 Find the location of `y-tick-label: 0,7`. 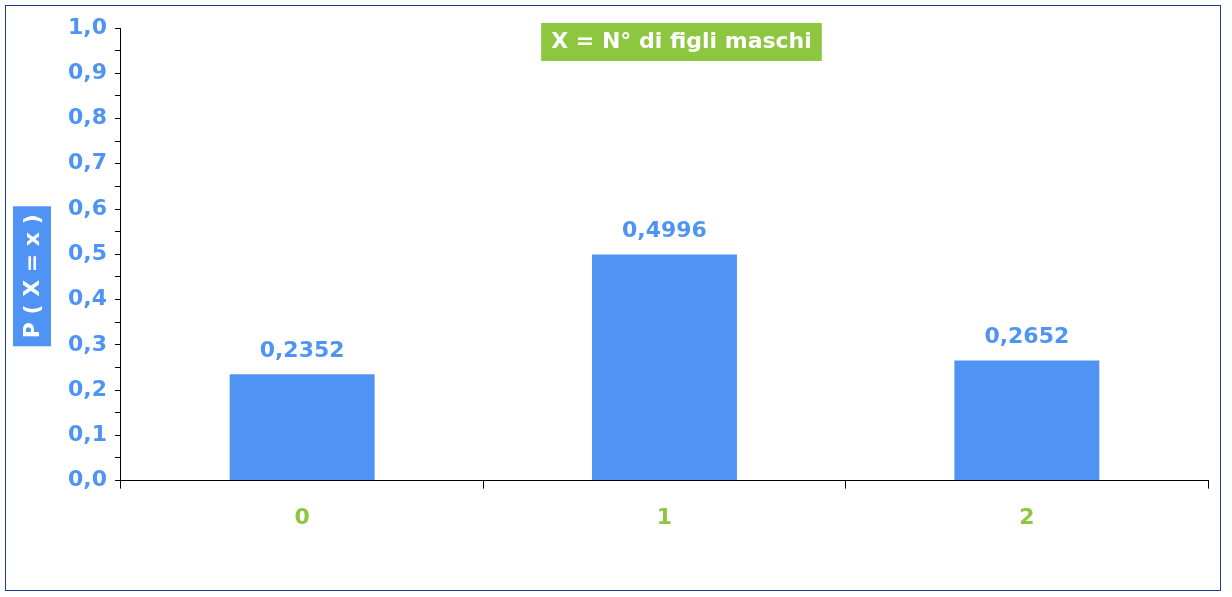

y-tick-label: 0,7 is located at coordinates (87, 162).